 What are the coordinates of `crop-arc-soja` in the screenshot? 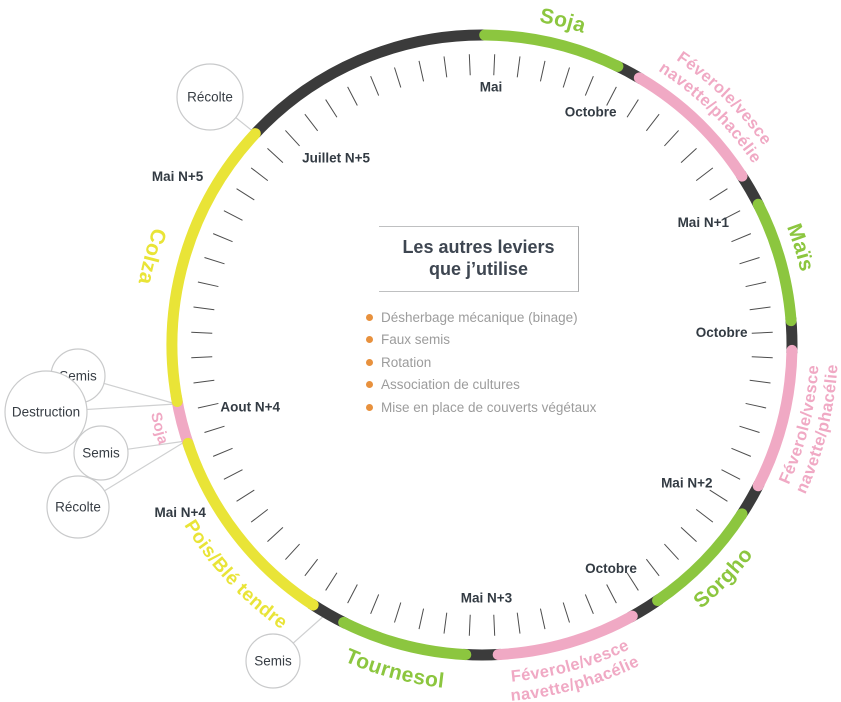 It's located at (551, 50).